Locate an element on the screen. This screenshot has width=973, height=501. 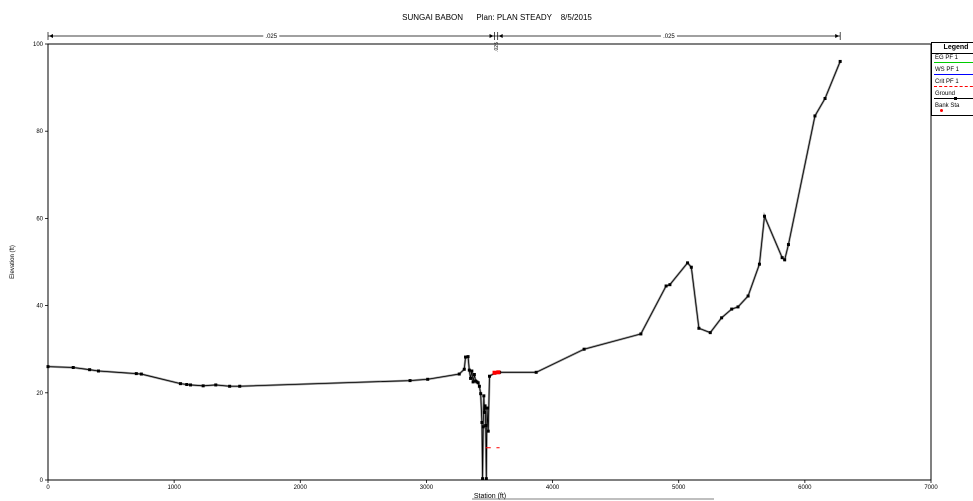
legend-item: Ground is located at coordinates (952, 96).